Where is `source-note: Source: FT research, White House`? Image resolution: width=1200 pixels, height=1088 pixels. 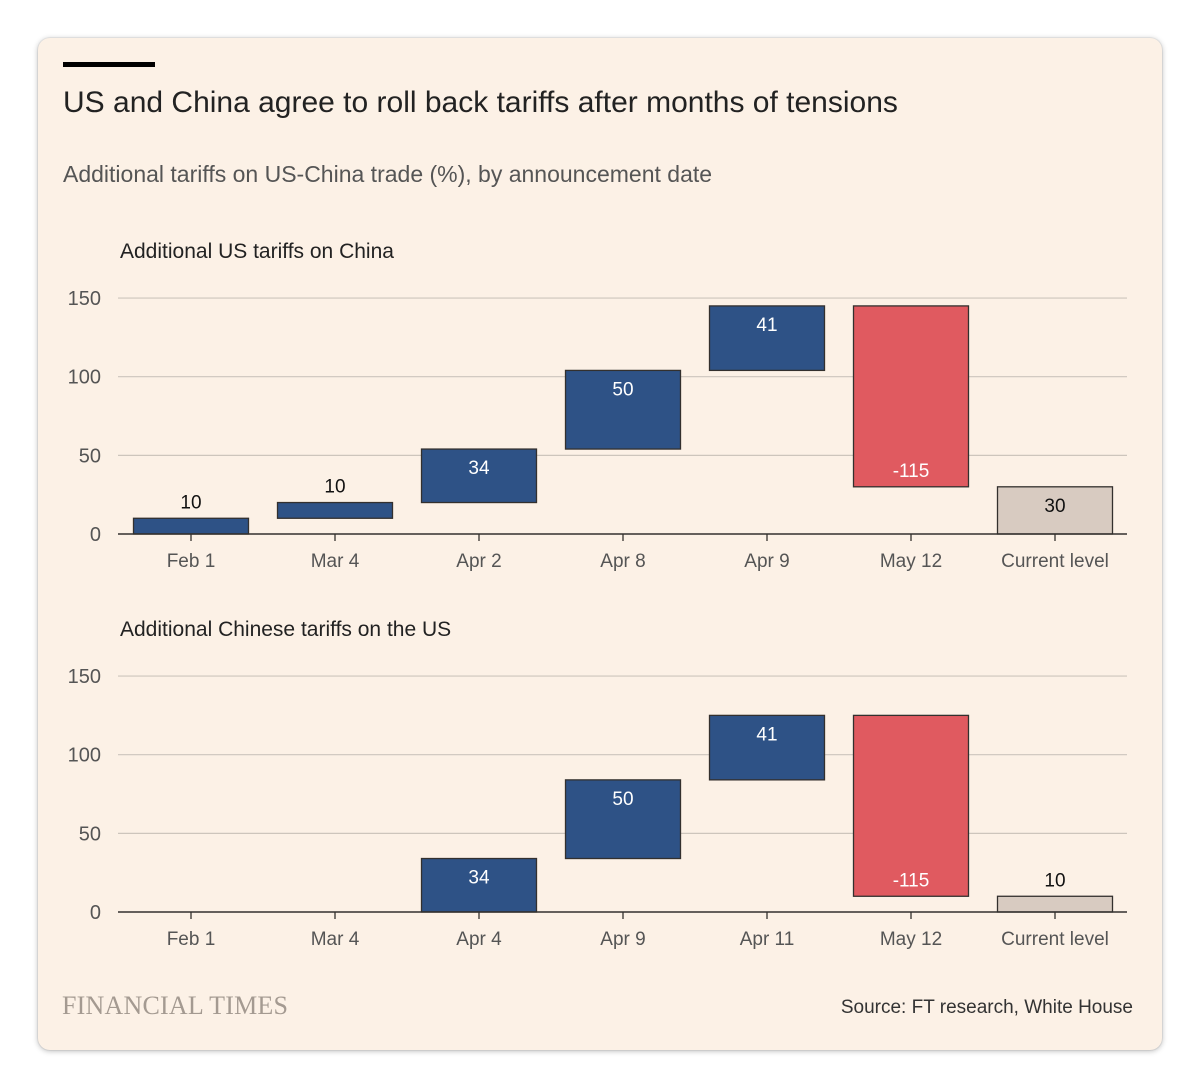 source-note: Source: FT research, White House is located at coordinates (986, 1007).